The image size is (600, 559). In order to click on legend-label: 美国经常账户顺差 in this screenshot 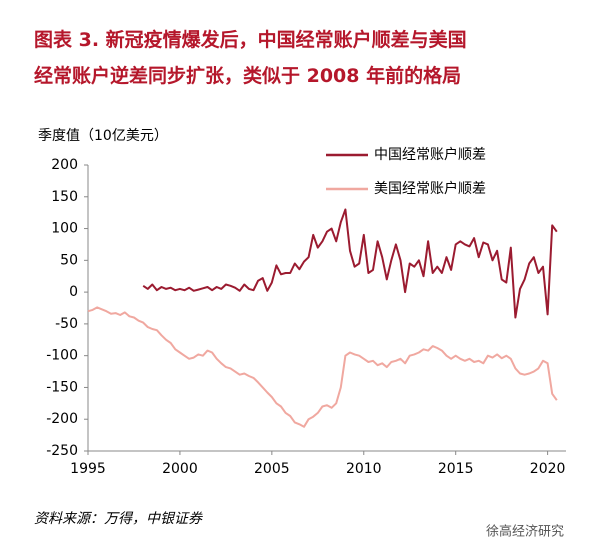, I will do `click(430, 188)`.